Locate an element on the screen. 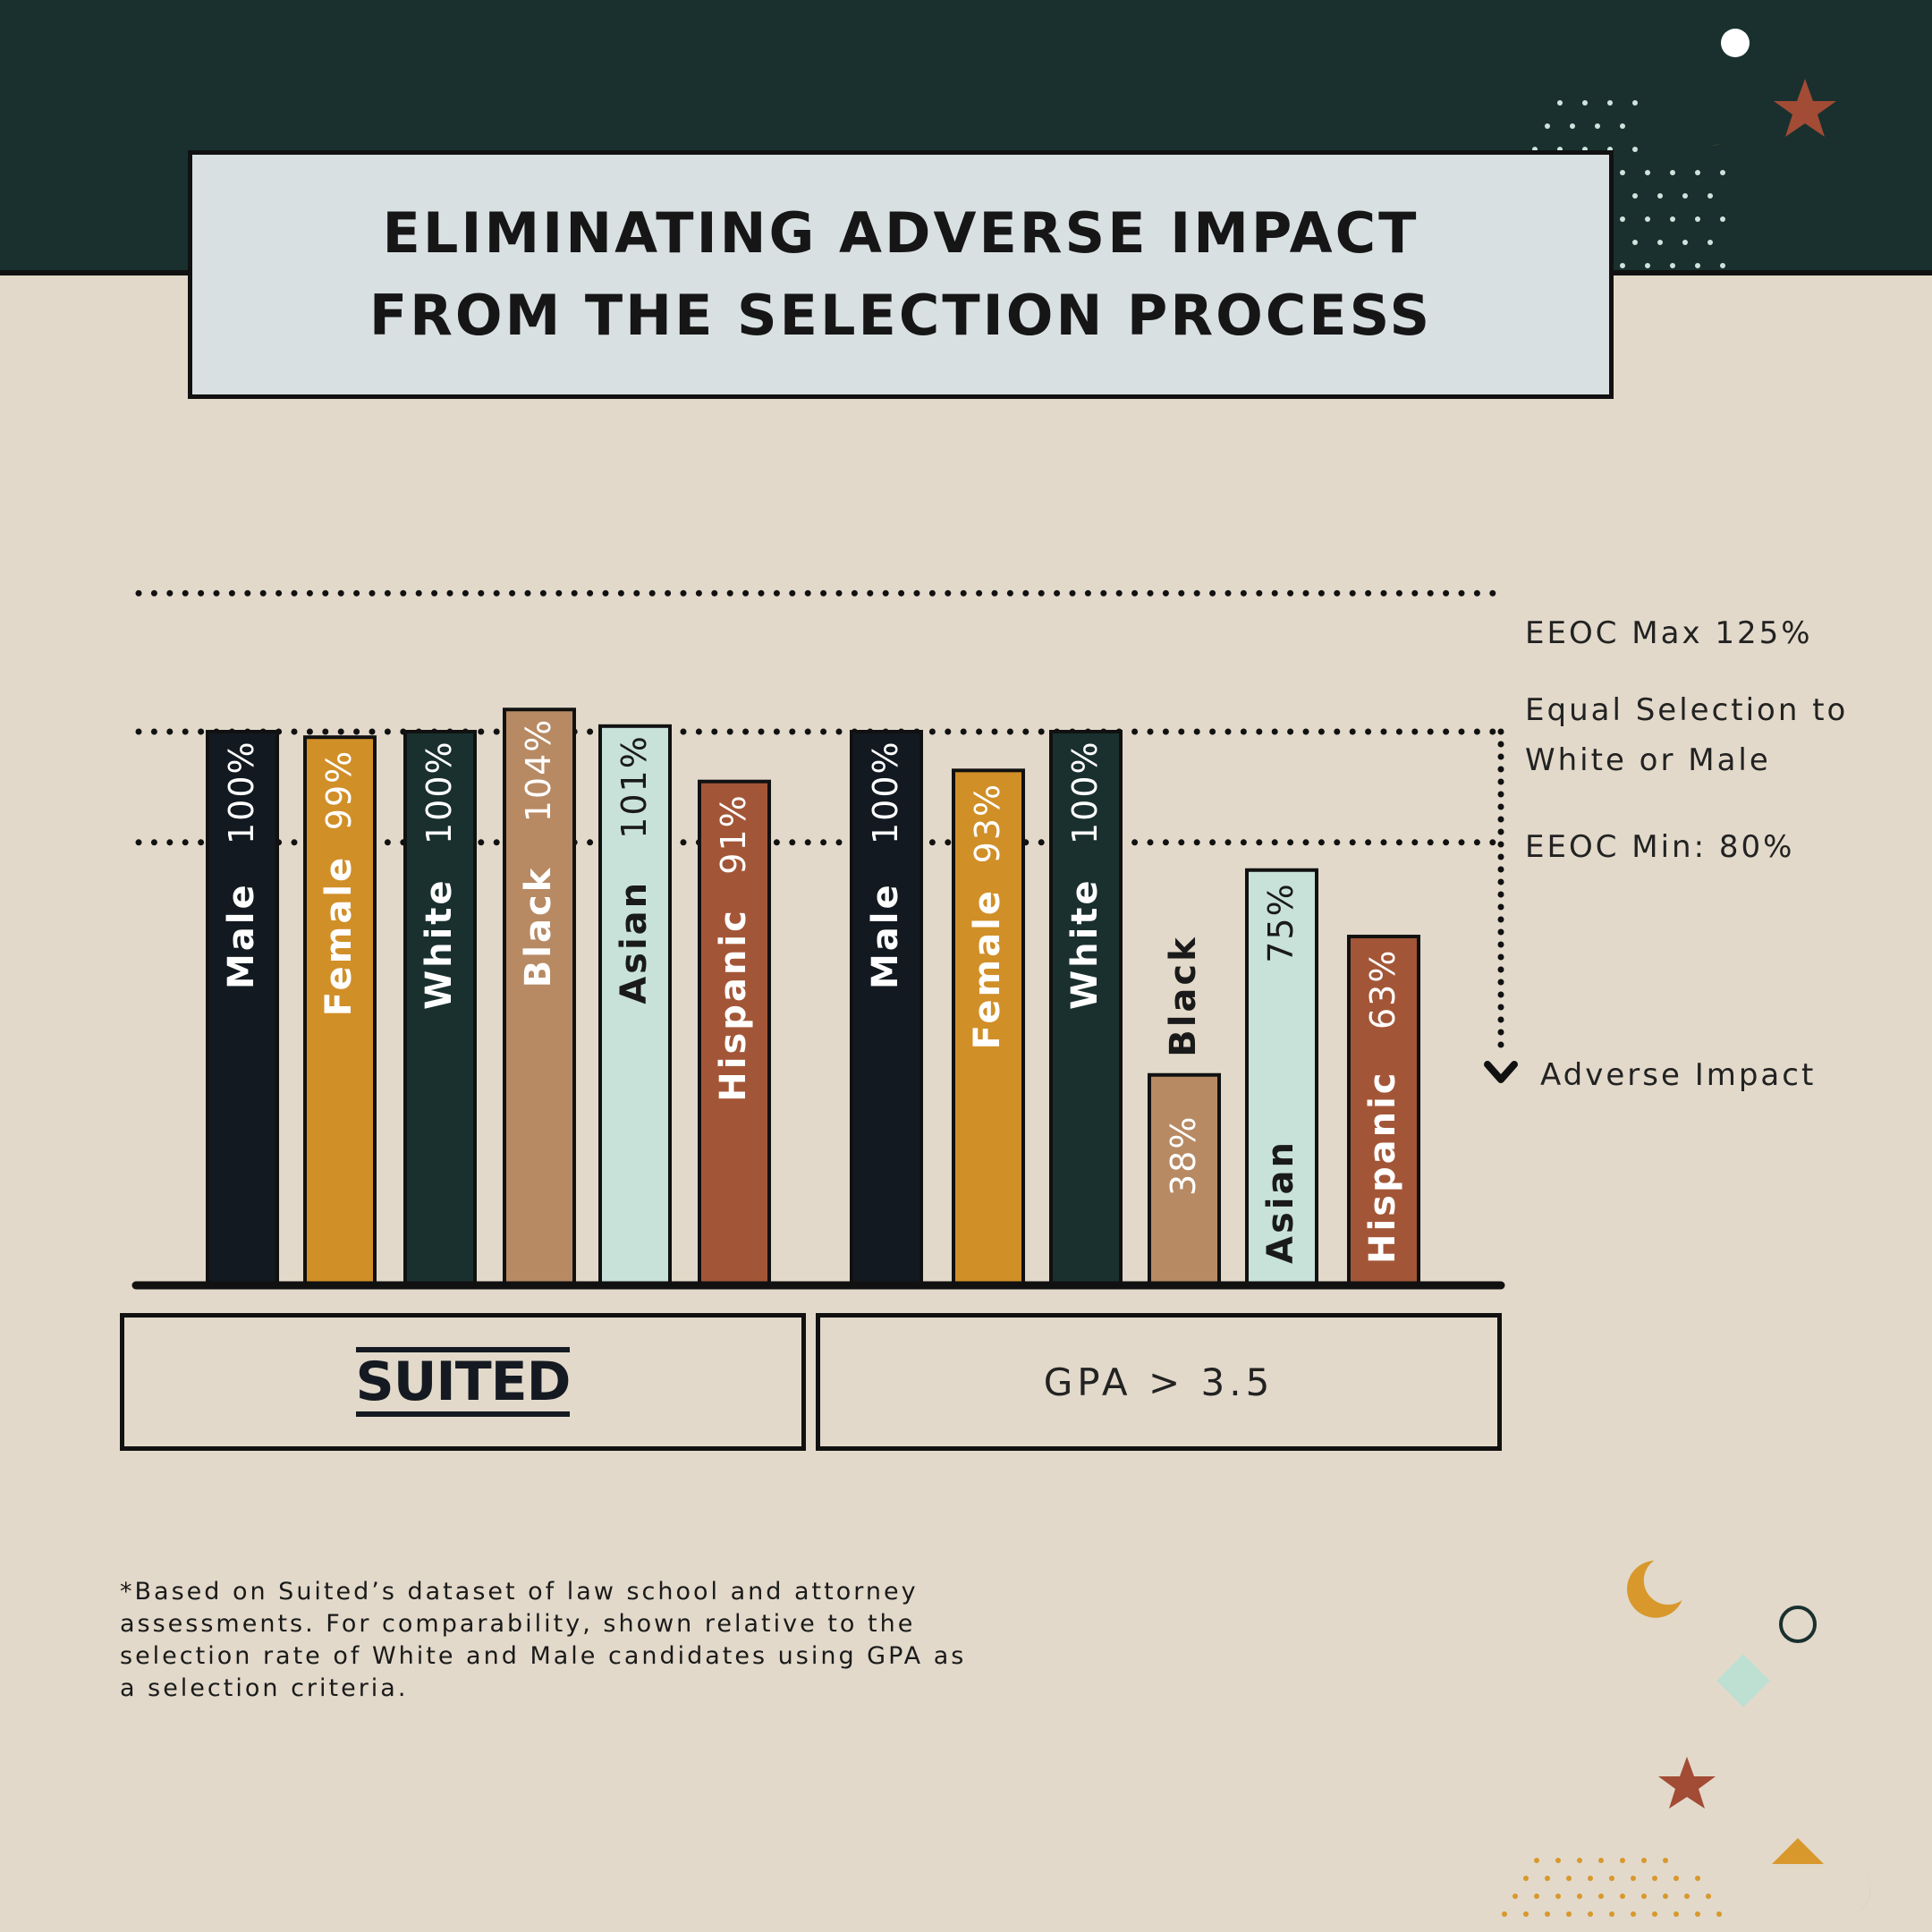 Image resolution: width=1932 pixels, height=1932 pixels. diamond-icon is located at coordinates (1743, 1680).